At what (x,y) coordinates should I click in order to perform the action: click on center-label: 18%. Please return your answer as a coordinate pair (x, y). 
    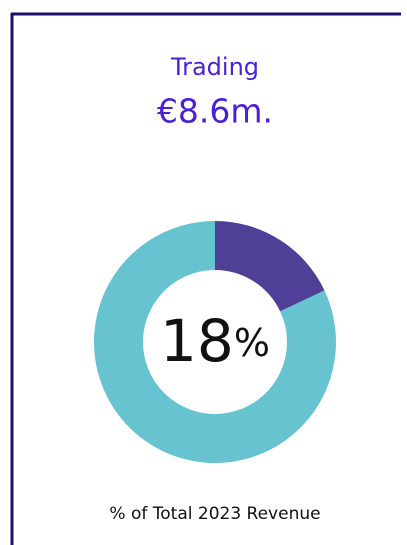
    Looking at the image, I should click on (215, 341).